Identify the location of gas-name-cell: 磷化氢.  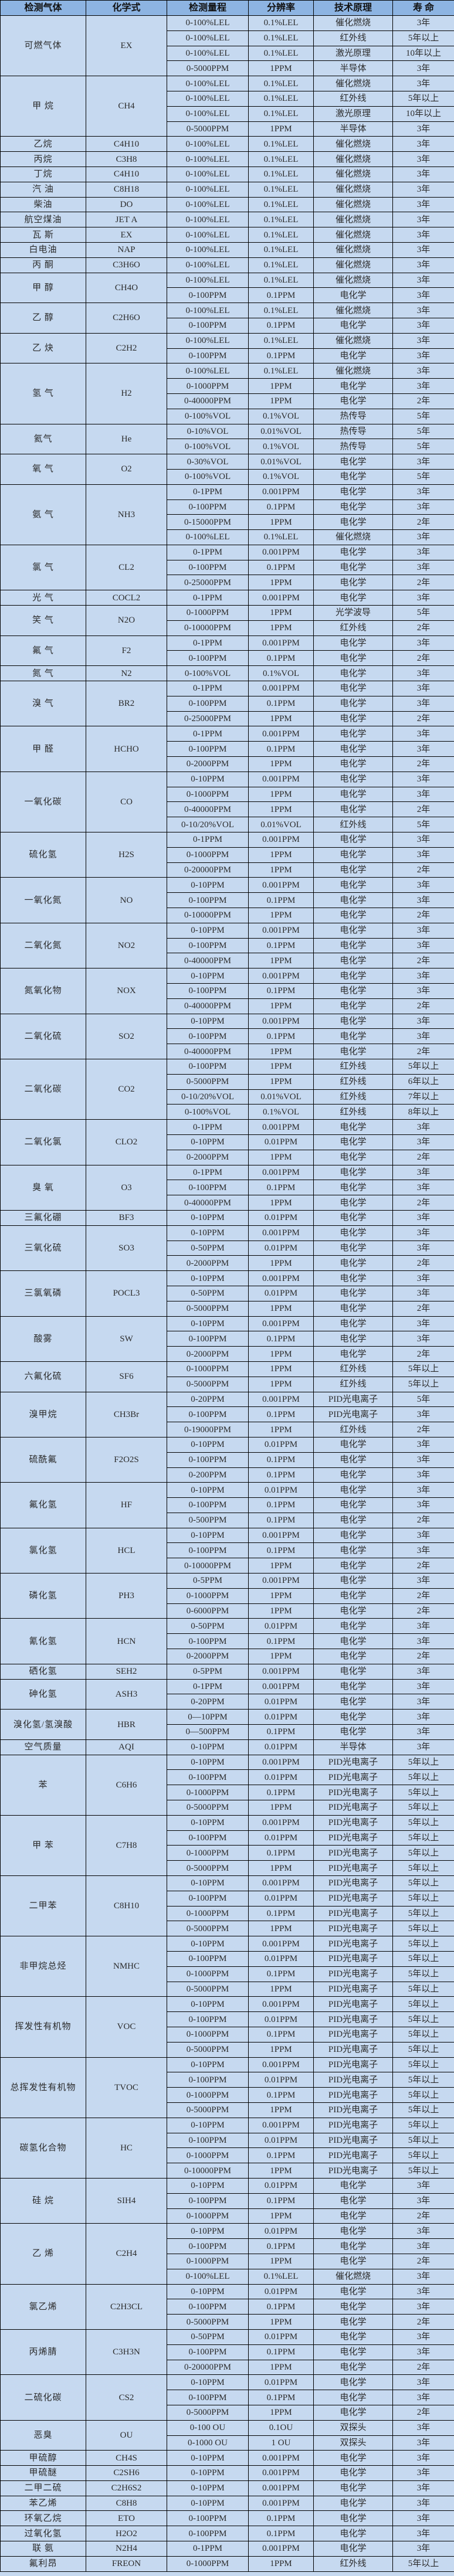
(43, 1596).